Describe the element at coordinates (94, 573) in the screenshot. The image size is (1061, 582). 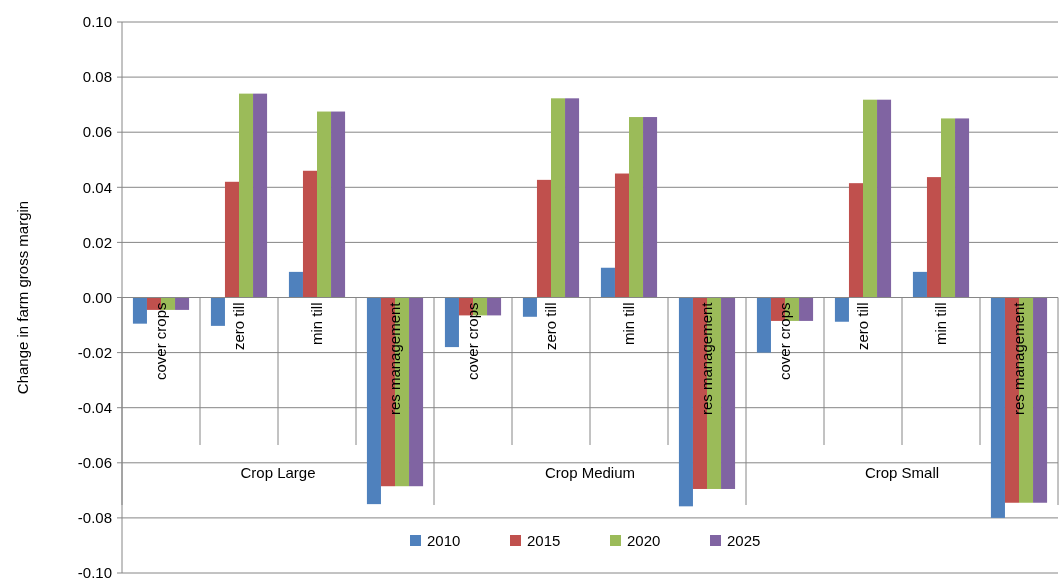
I see `y-tick-label: -0.10` at that location.